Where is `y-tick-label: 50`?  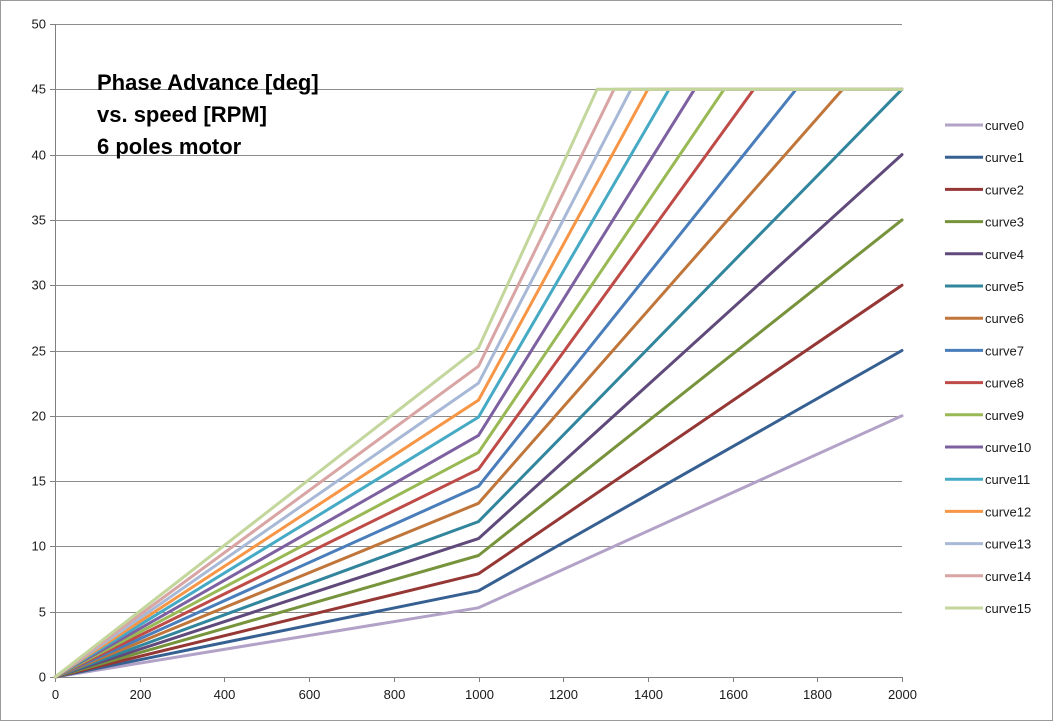 y-tick-label: 50 is located at coordinates (39, 24).